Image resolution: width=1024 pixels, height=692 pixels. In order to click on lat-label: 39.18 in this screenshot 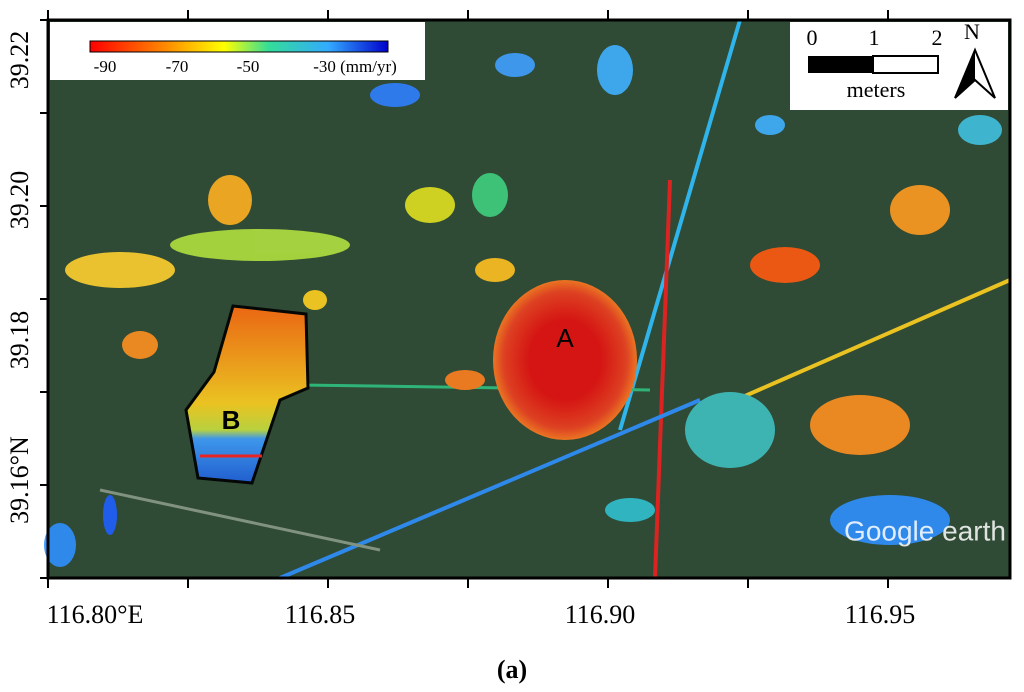, I will do `click(19, 340)`.